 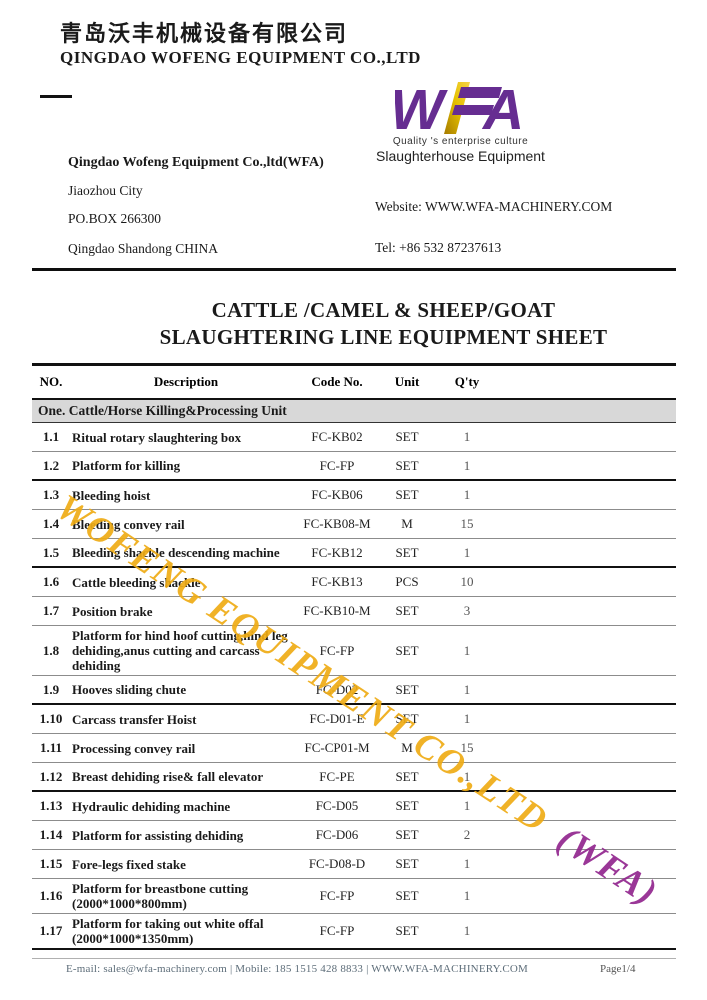 What do you see at coordinates (204, 33) in the screenshot?
I see `company-name-chinese: 青岛沃丰机械设备有限公司` at bounding box center [204, 33].